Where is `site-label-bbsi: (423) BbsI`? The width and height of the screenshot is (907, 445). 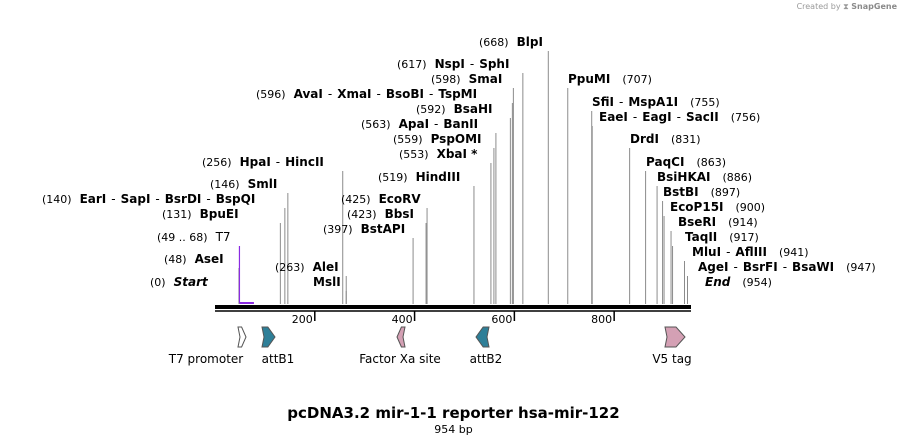 site-label-bbsi: (423) BbsI is located at coordinates (380, 214).